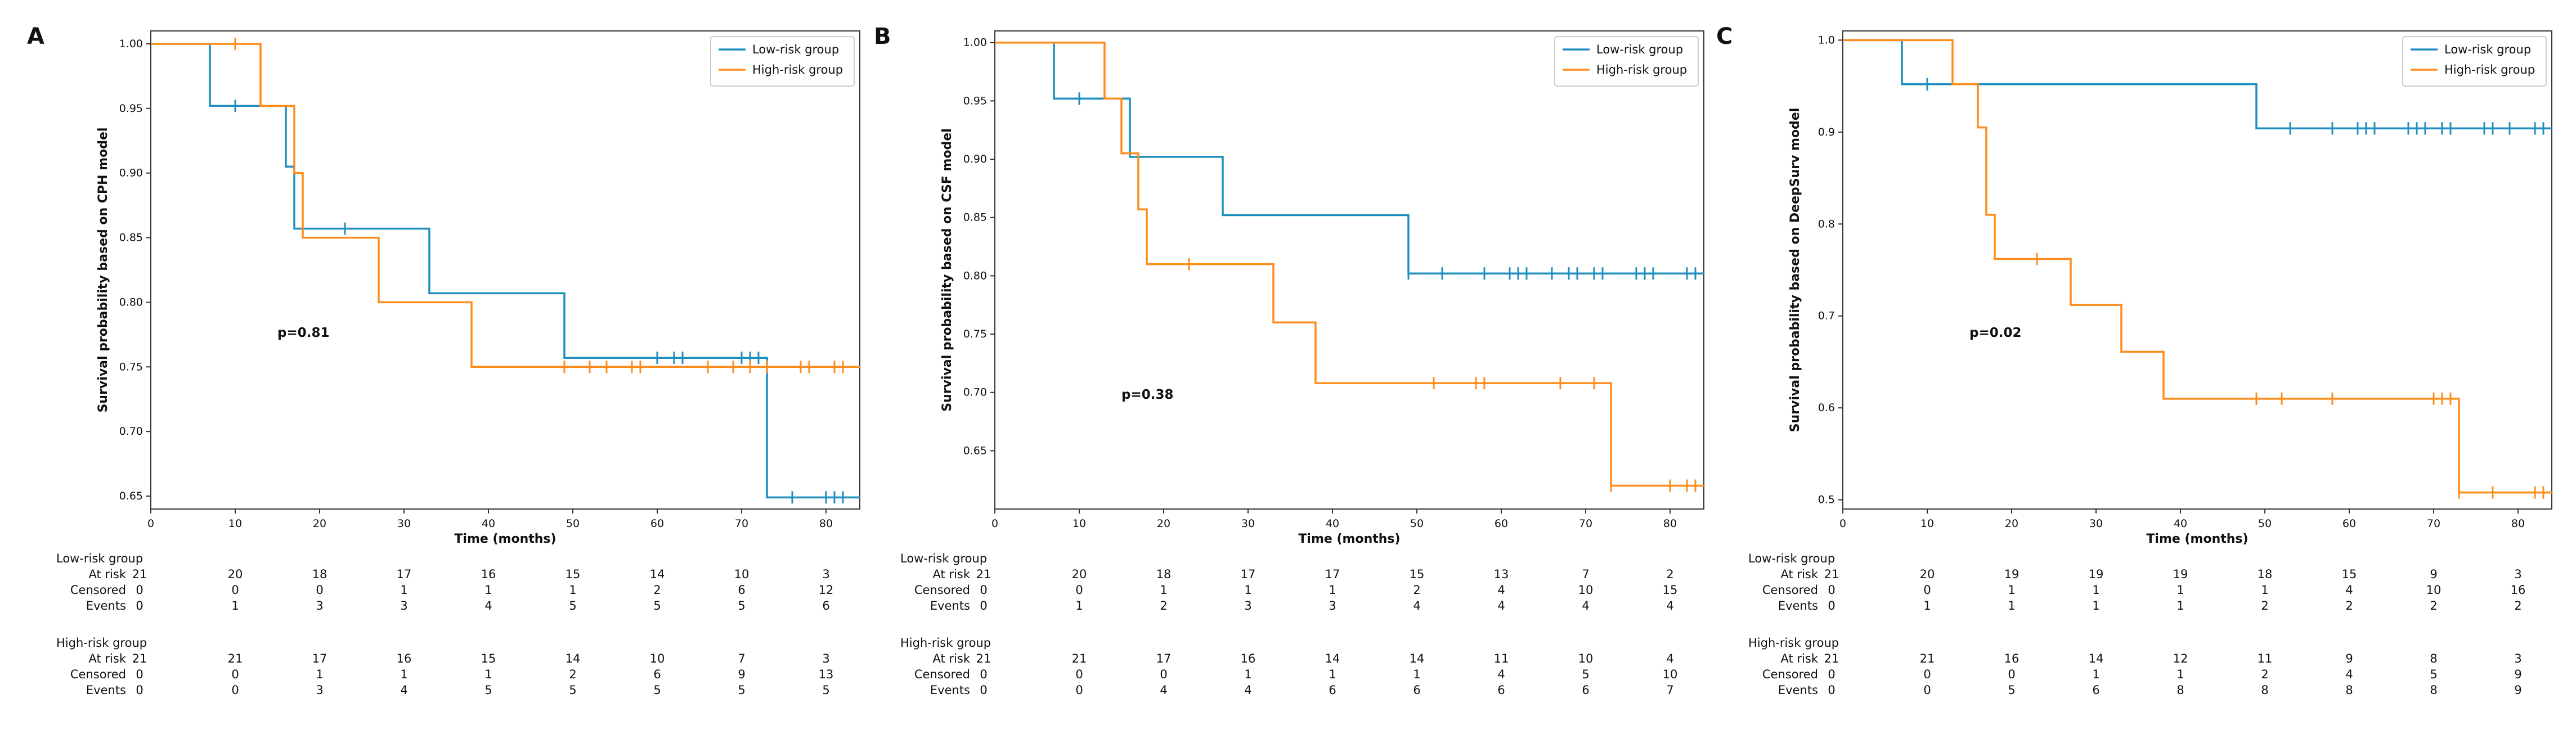 The image size is (2576, 734). What do you see at coordinates (1927, 575) in the screenshot?
I see `risk-cell: 20` at bounding box center [1927, 575].